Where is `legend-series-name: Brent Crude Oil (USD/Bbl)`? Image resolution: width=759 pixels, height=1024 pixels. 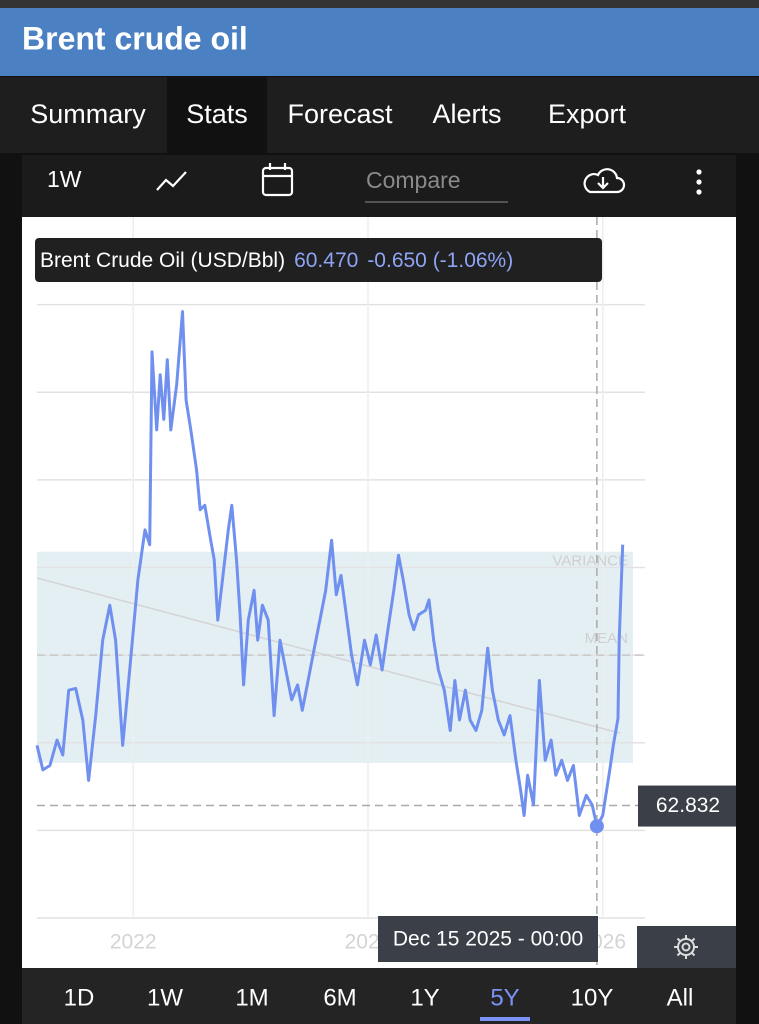 legend-series-name: Brent Crude Oil (USD/Bbl) is located at coordinates (162, 260).